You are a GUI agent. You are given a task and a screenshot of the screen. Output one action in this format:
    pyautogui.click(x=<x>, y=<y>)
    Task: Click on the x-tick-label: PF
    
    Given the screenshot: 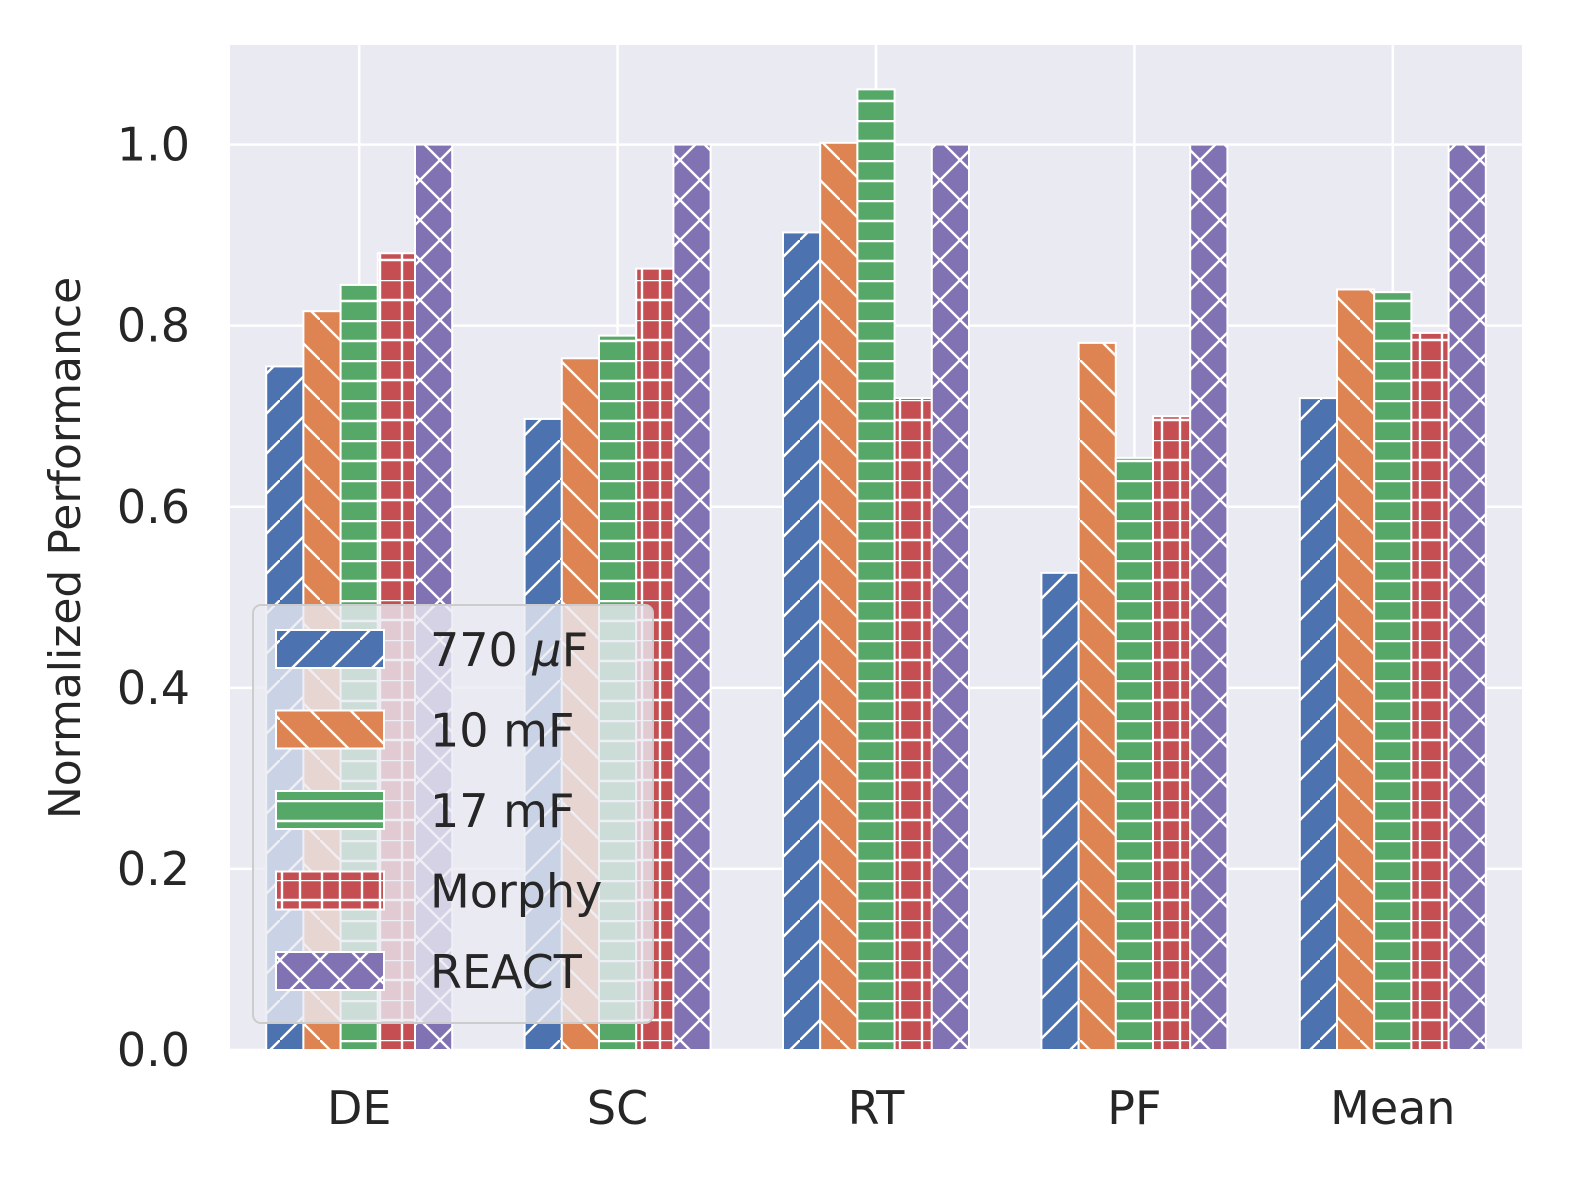 What is the action you would take?
    pyautogui.click(x=1134, y=1108)
    